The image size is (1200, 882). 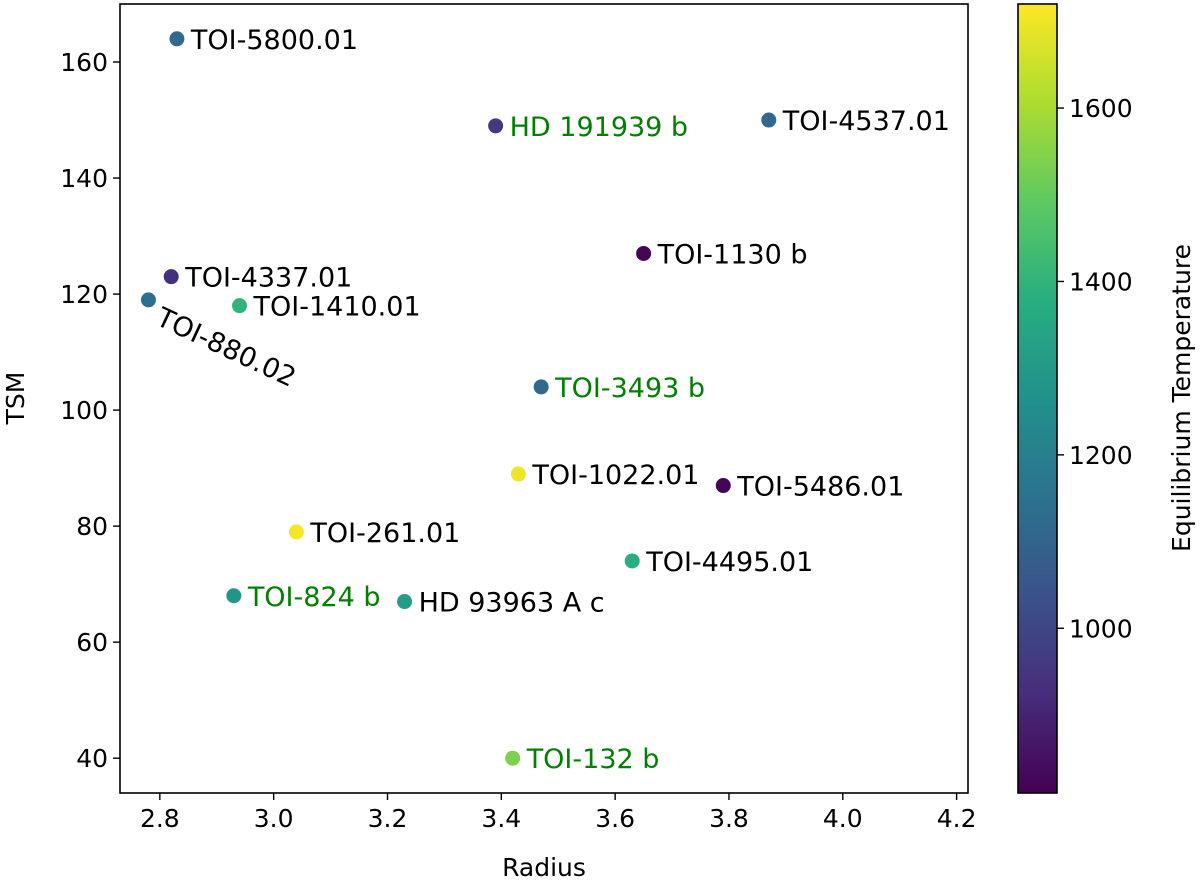 What do you see at coordinates (274, 818) in the screenshot?
I see `x-tick-label: 3.0` at bounding box center [274, 818].